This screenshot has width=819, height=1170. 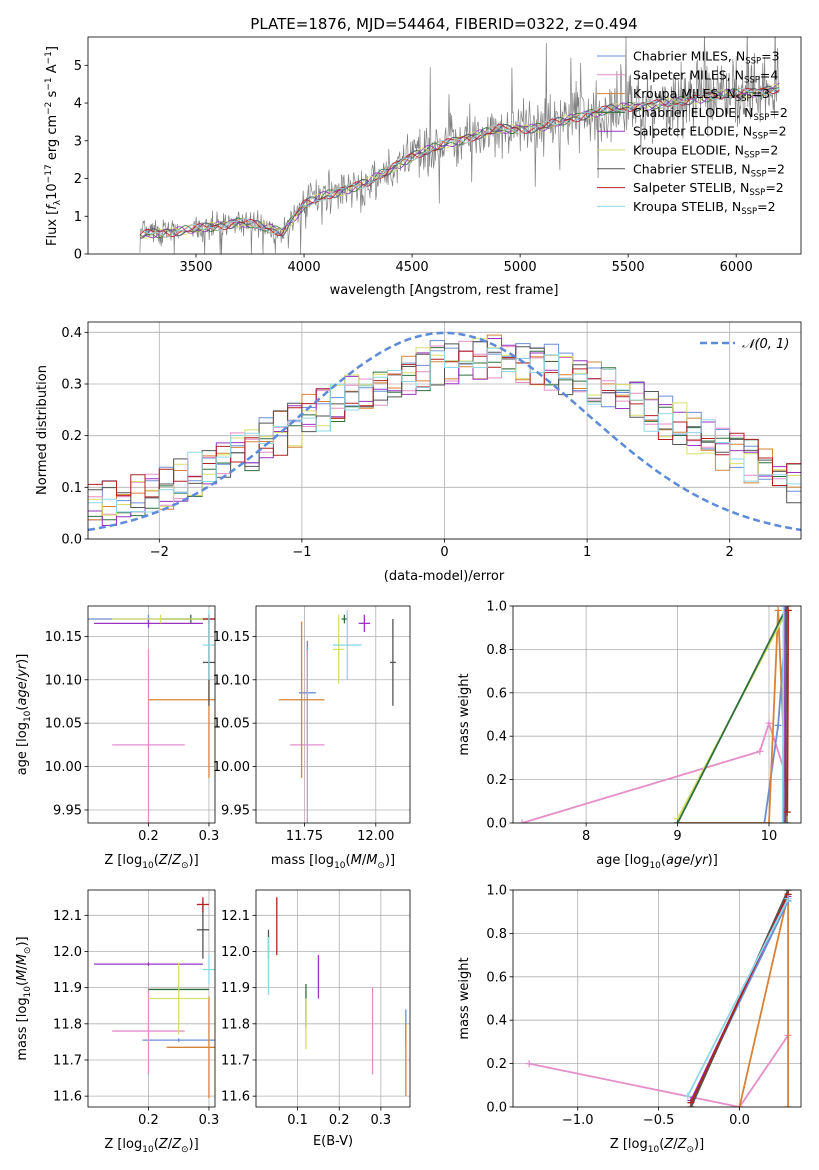 I want to click on weight-marker-chabrier_stelib, so click(x=785, y=821).